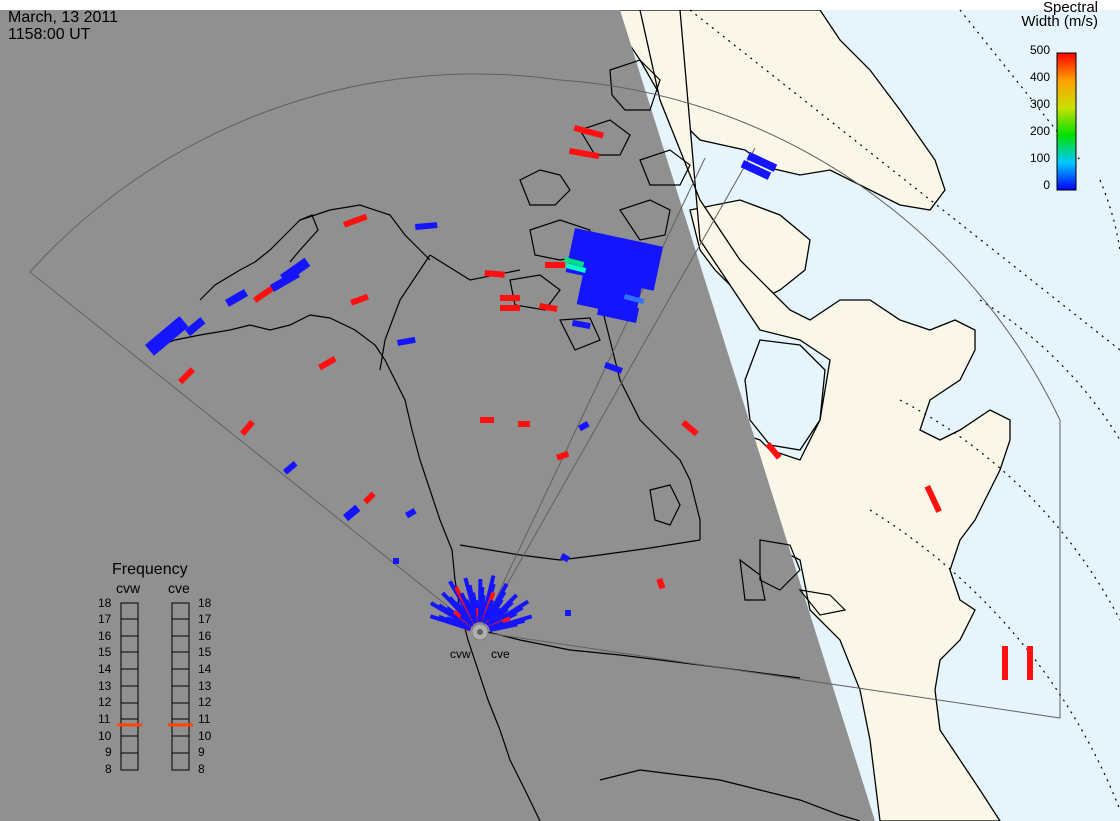  What do you see at coordinates (460, 654) in the screenshot?
I see `radar-cvw-label: cvw` at bounding box center [460, 654].